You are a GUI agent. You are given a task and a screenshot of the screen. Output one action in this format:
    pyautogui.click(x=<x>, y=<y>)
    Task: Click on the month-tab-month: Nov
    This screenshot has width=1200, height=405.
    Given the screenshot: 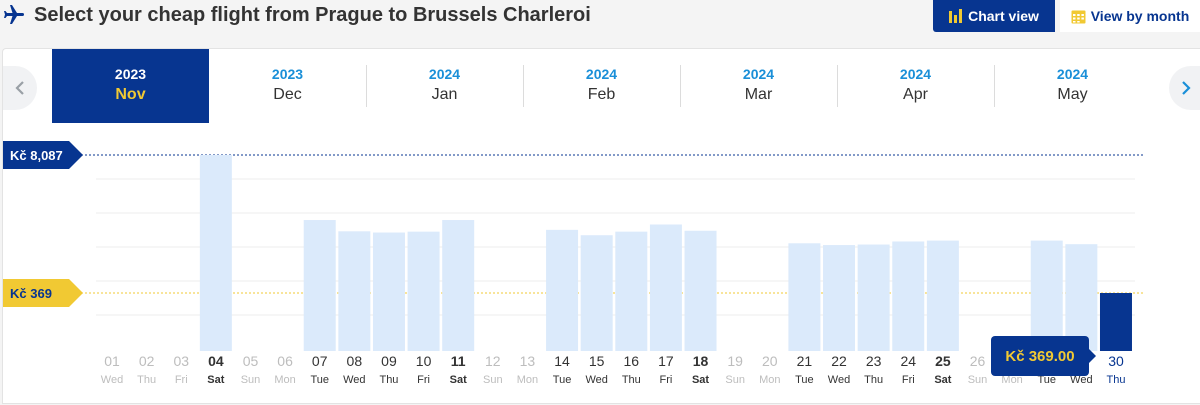 What is the action you would take?
    pyautogui.click(x=130, y=94)
    